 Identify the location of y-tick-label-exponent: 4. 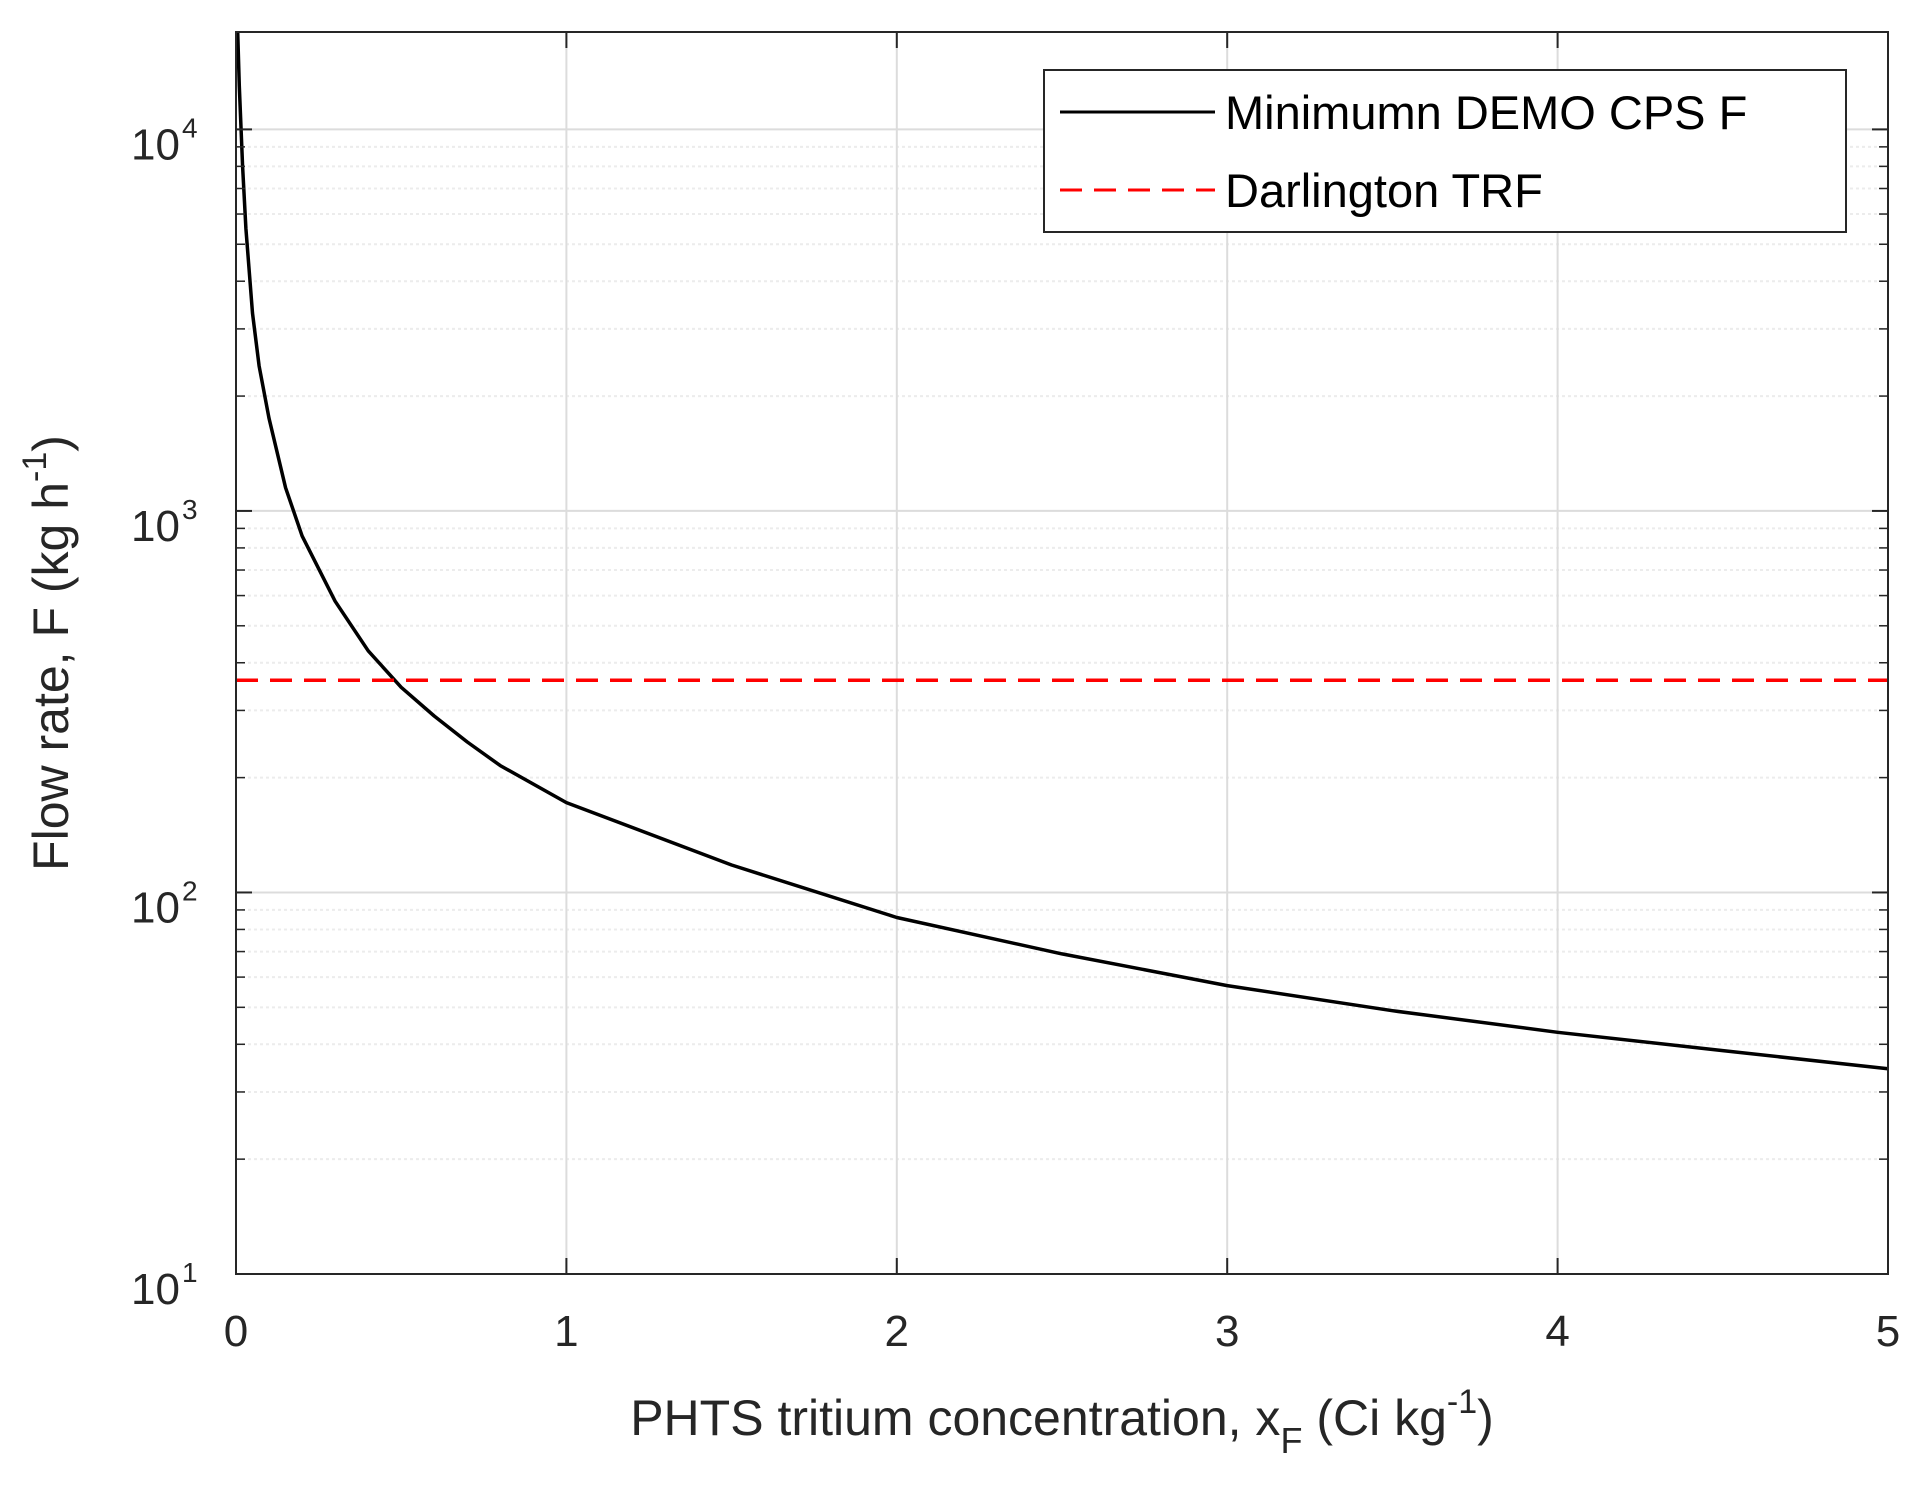
(190, 127).